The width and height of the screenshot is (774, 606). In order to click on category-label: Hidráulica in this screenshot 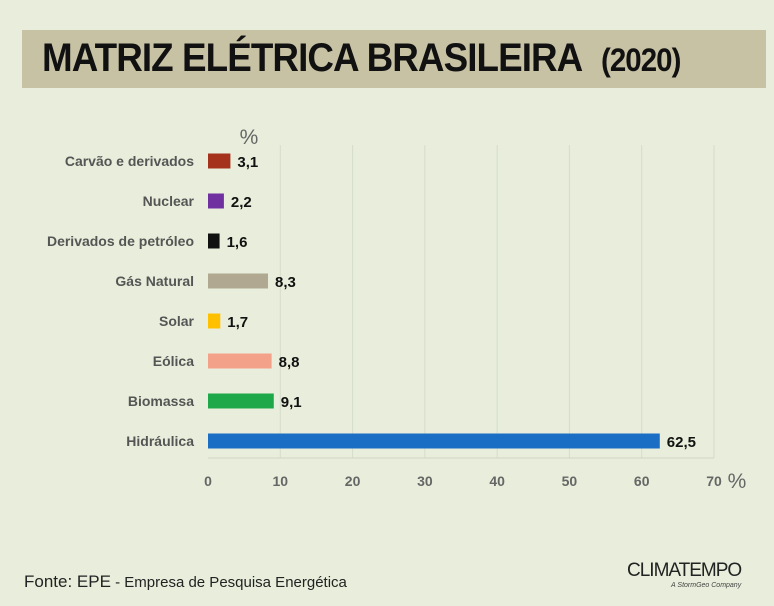, I will do `click(160, 441)`.